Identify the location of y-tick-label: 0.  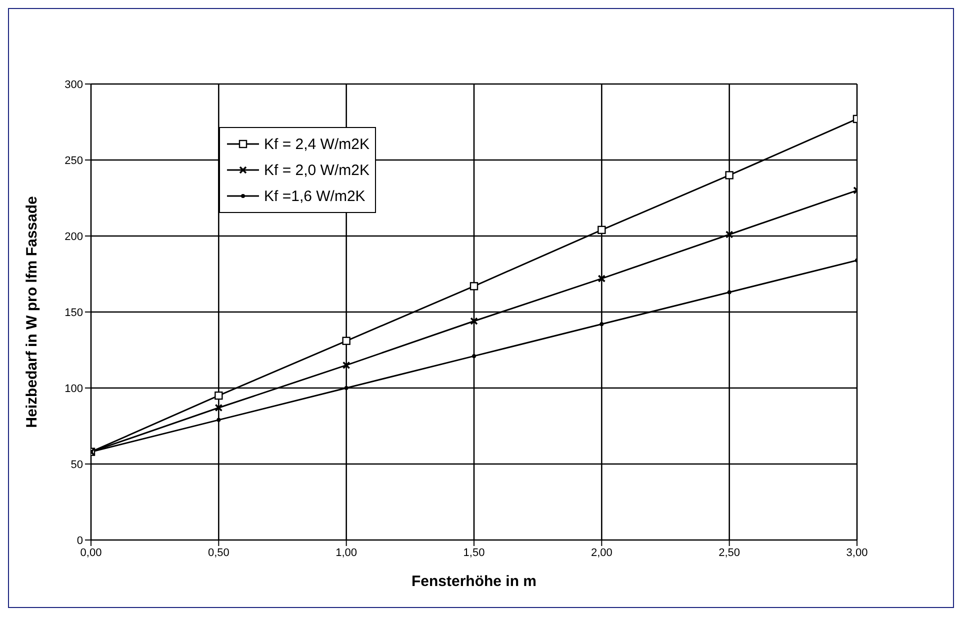
(79, 540).